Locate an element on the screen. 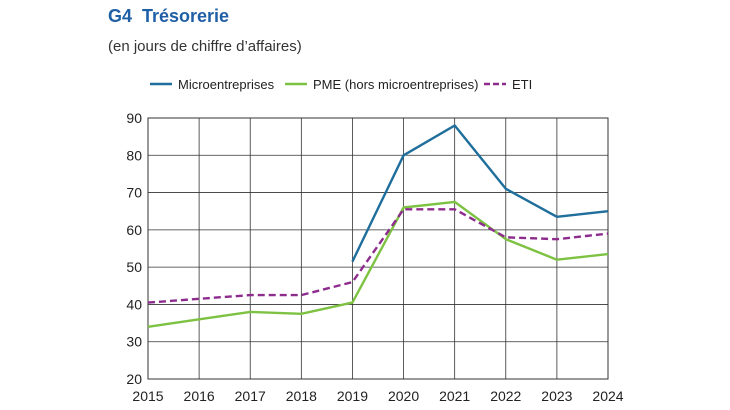 This screenshot has height=410, width=730. y-tick-label: 20 is located at coordinates (134, 379).